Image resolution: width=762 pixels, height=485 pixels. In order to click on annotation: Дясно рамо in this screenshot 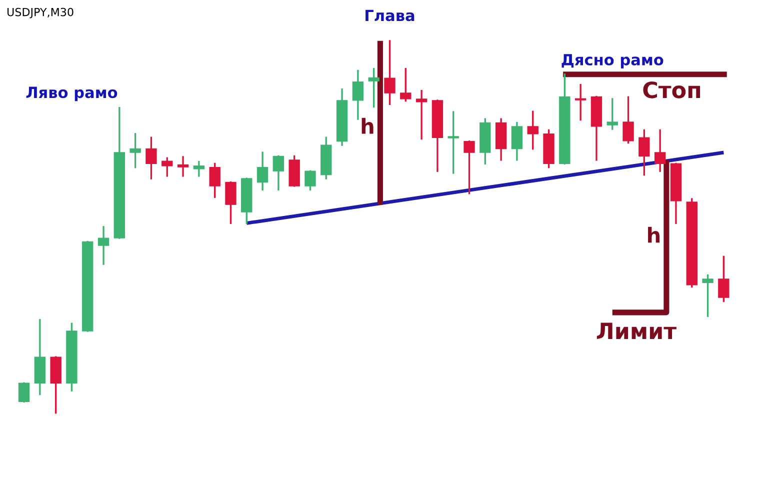, I will do `click(613, 61)`.